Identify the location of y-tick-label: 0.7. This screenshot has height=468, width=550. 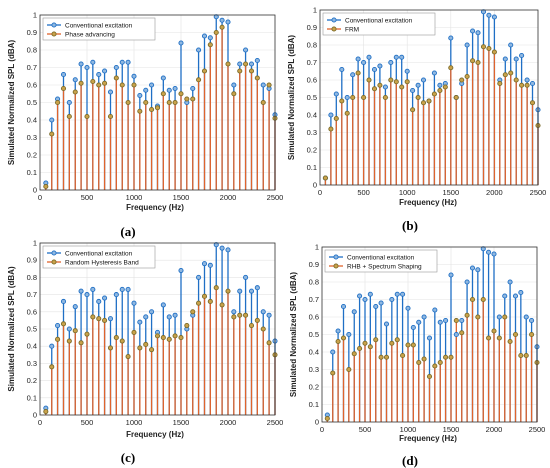
(32, 67).